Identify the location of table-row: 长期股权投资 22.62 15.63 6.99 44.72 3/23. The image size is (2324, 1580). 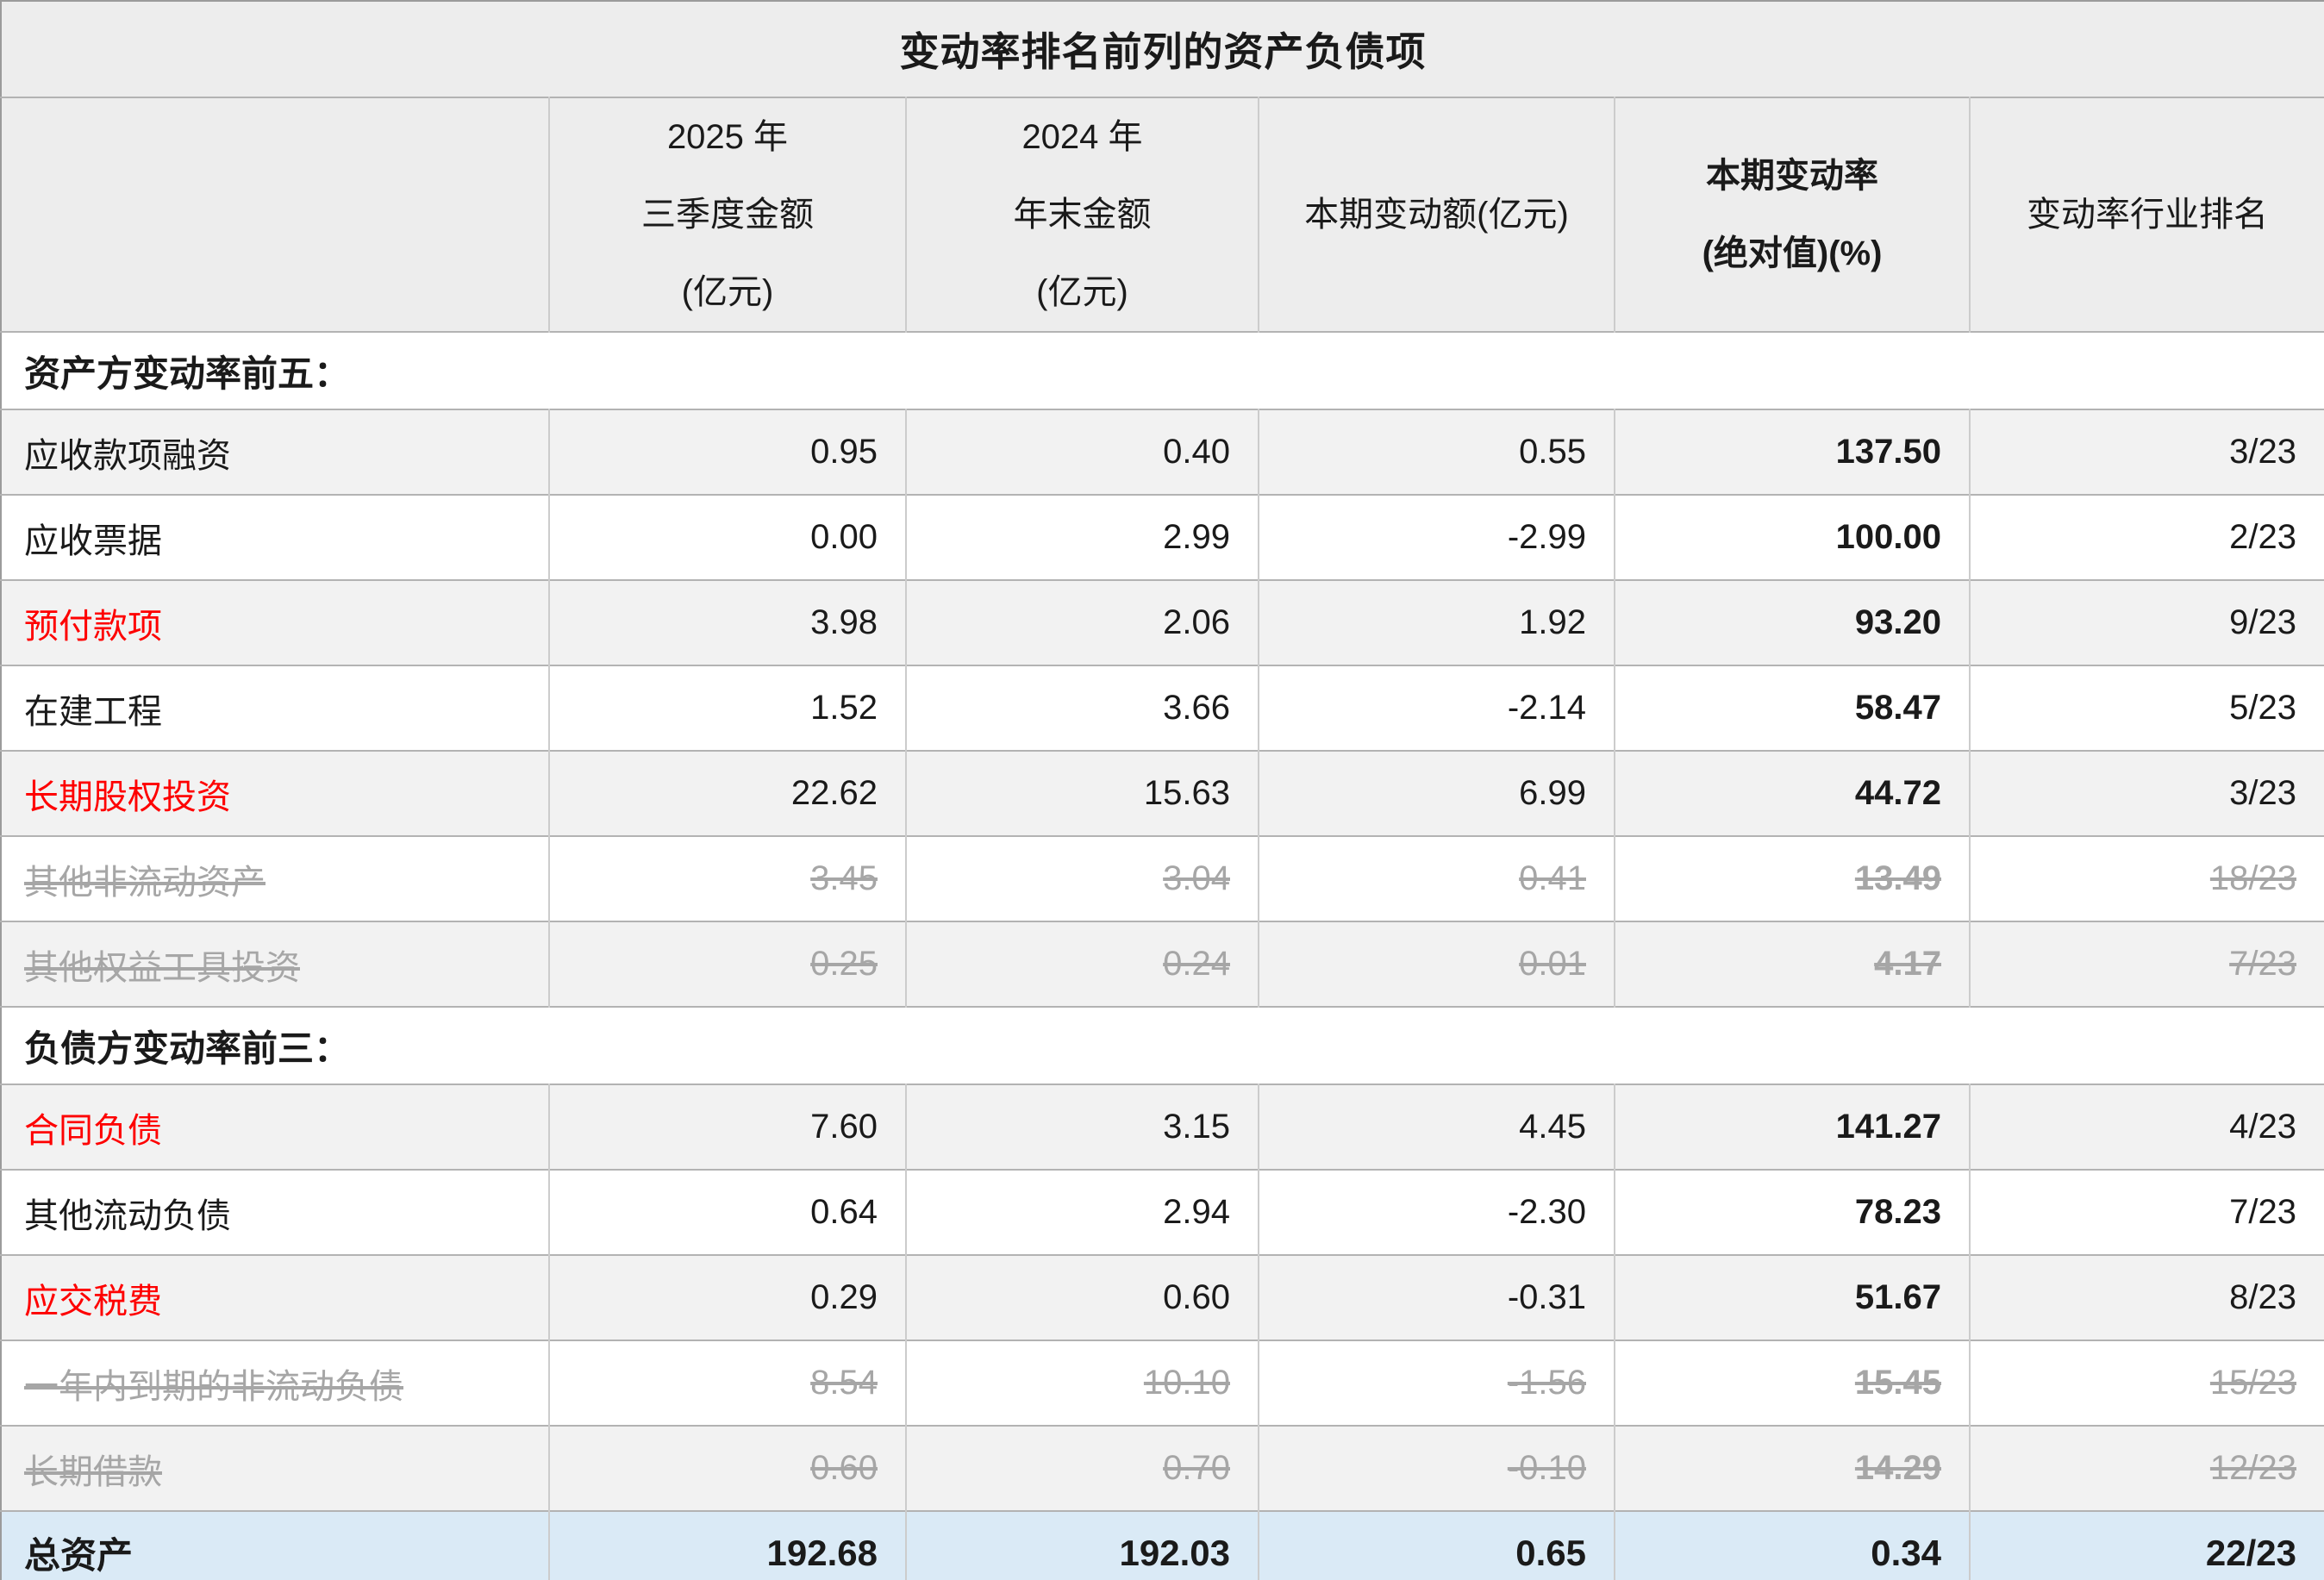
(1162, 793).